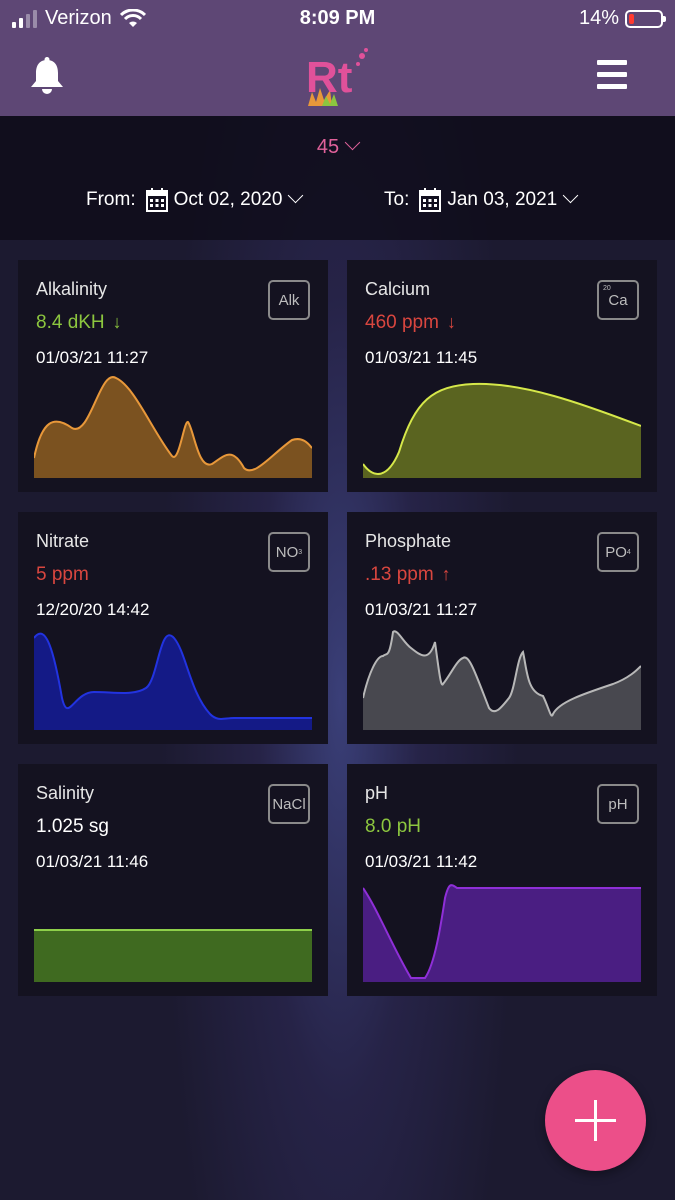 The image size is (675, 1200). I want to click on card-salinity: Salinity 1.025 sg 01/03/21 11:46 NaCl, so click(173, 880).